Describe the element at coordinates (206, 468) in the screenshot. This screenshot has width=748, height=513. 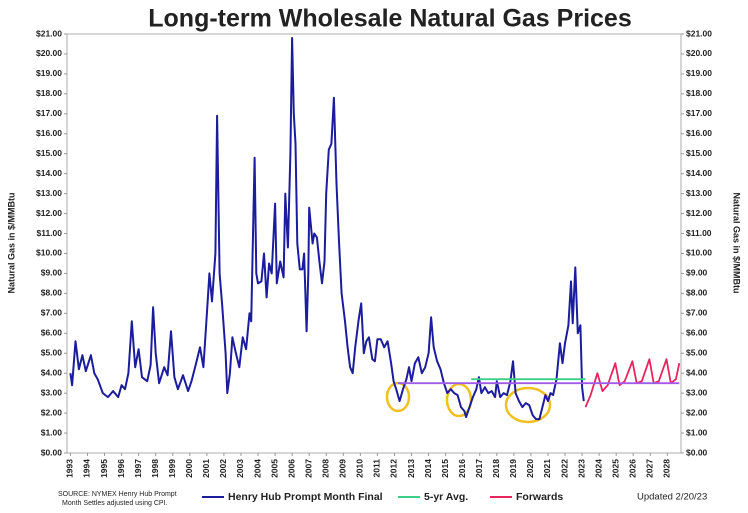
I see `x-tick-label: 2001` at that location.